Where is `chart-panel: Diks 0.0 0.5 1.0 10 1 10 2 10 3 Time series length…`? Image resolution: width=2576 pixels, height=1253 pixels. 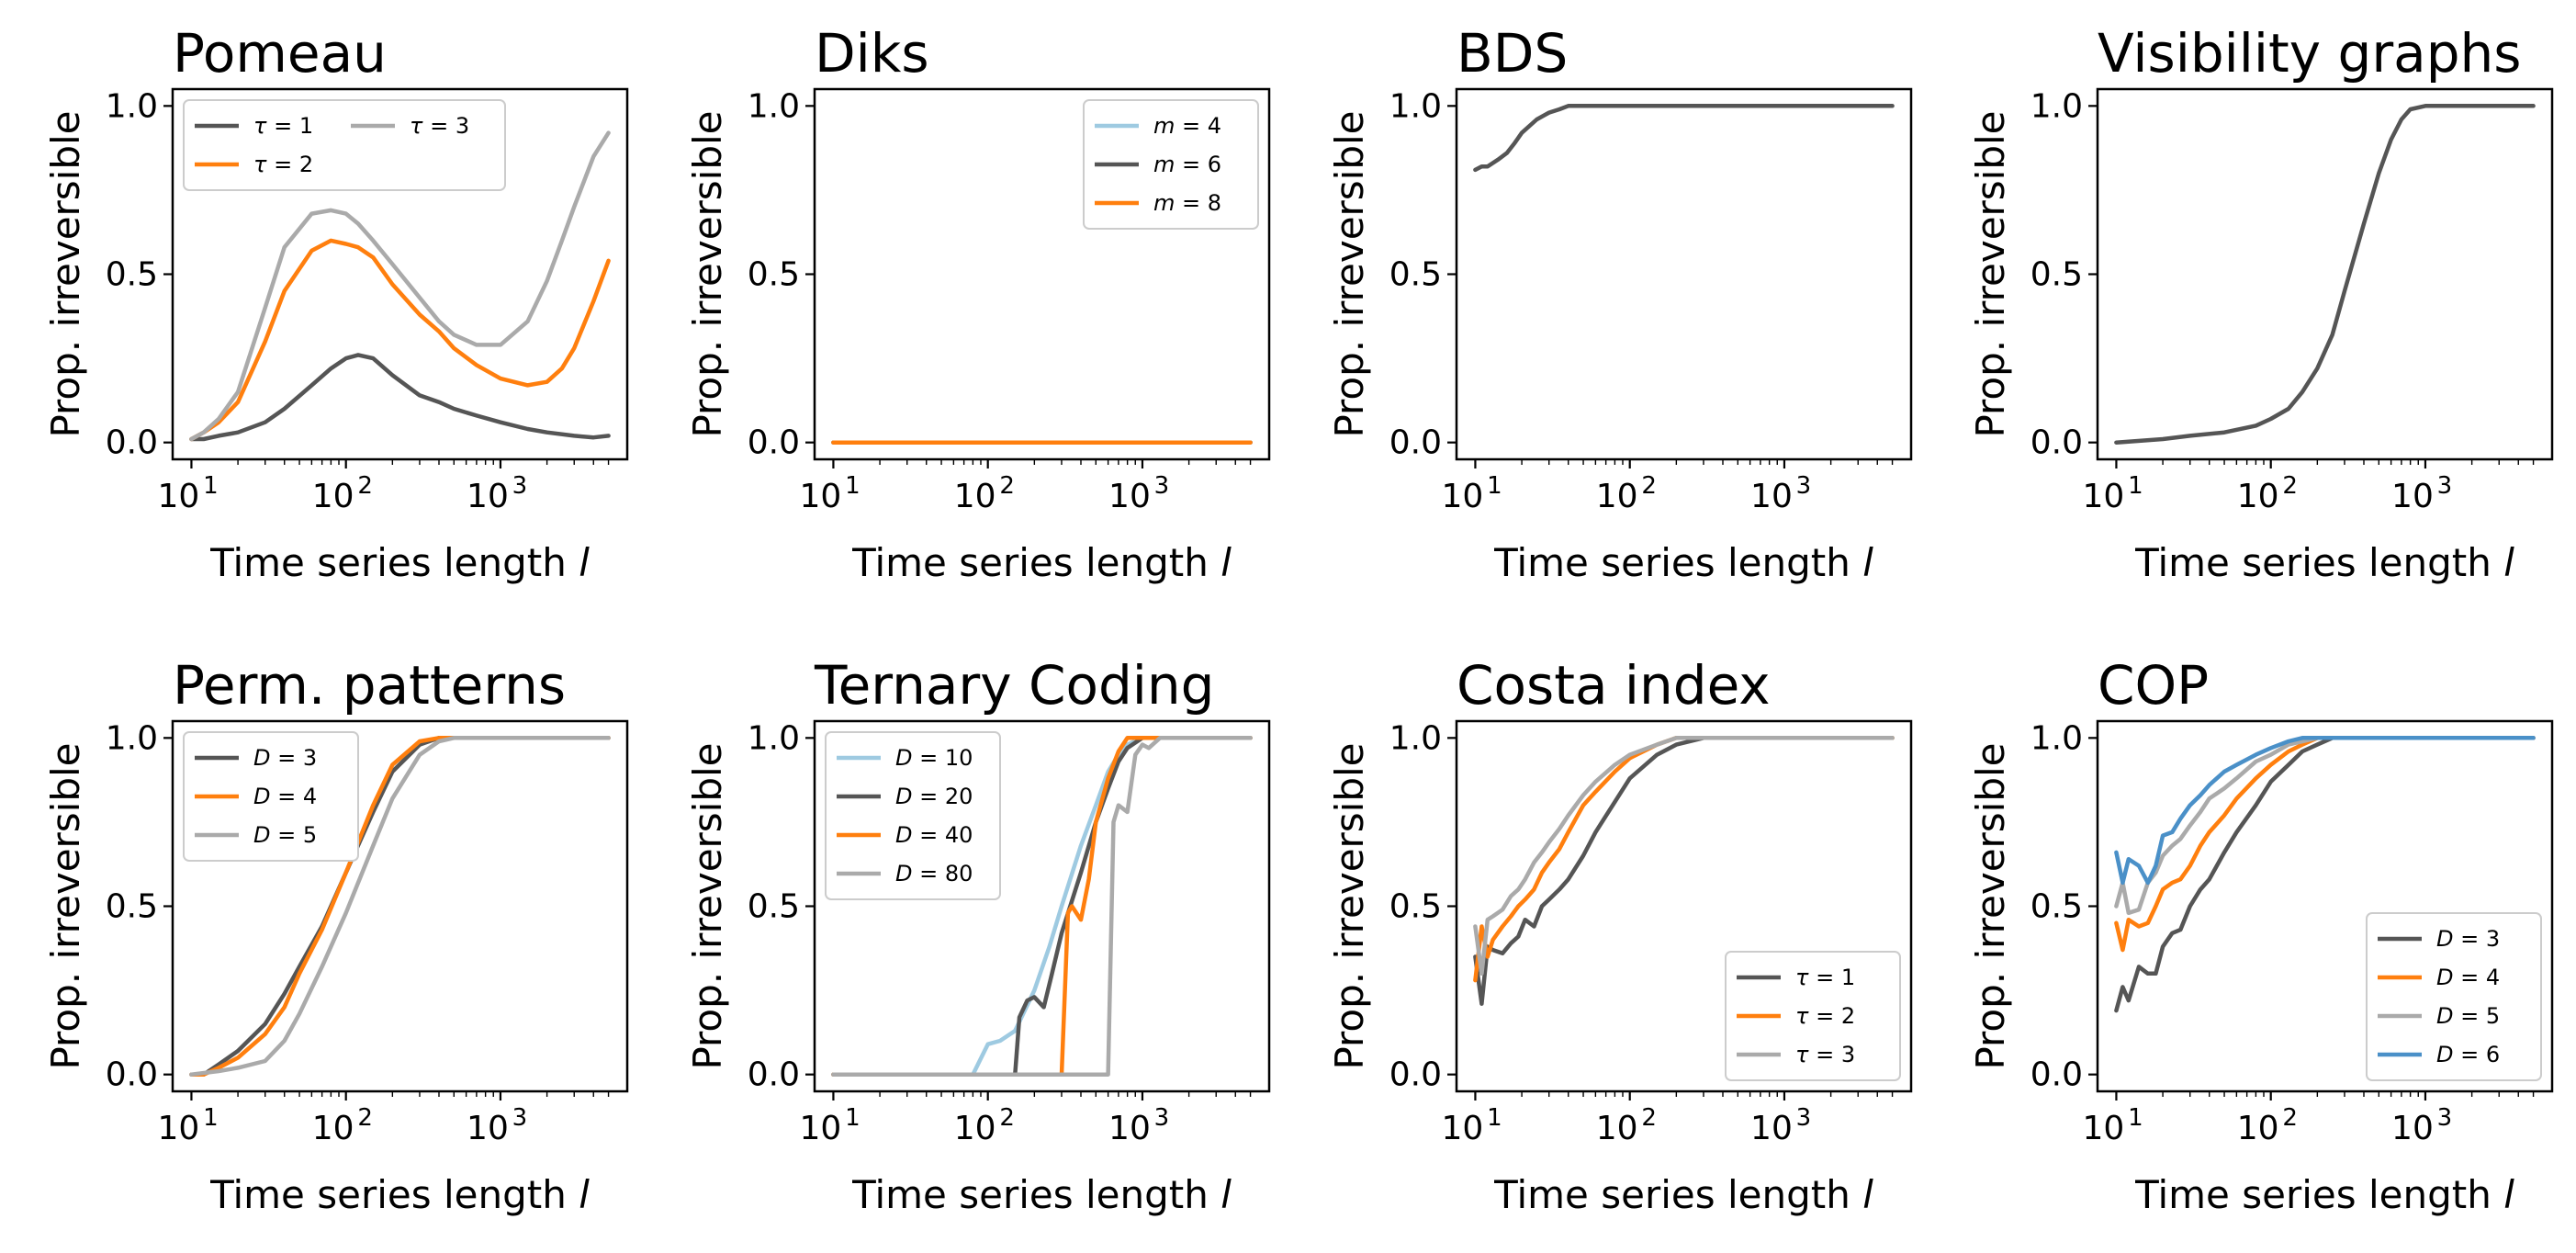
chart-panel: Diks 0.0 0.5 1.0 10 1 10 2 10 3 Time series length… is located at coordinates (978, 303).